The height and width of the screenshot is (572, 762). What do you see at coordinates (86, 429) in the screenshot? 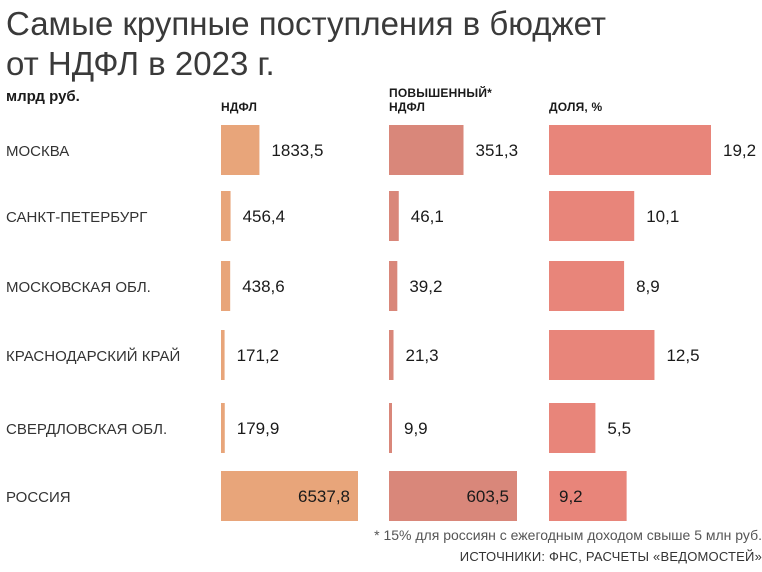
I see `category-label: СВЕРДЛОВСКАЯ ОБЛ.` at bounding box center [86, 429].